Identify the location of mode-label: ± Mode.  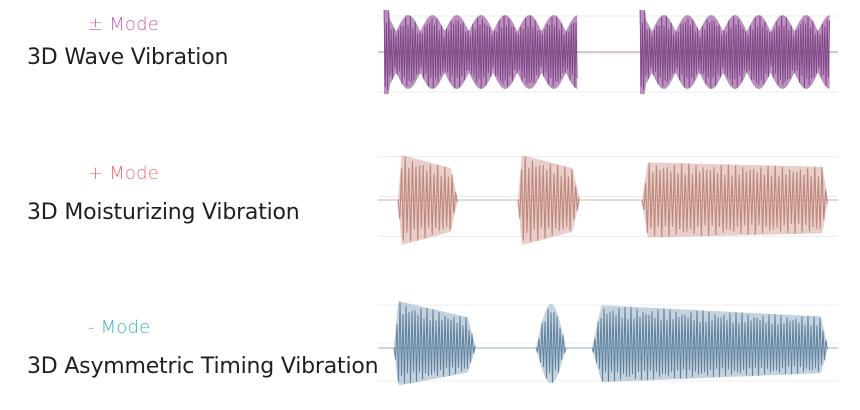
(124, 24).